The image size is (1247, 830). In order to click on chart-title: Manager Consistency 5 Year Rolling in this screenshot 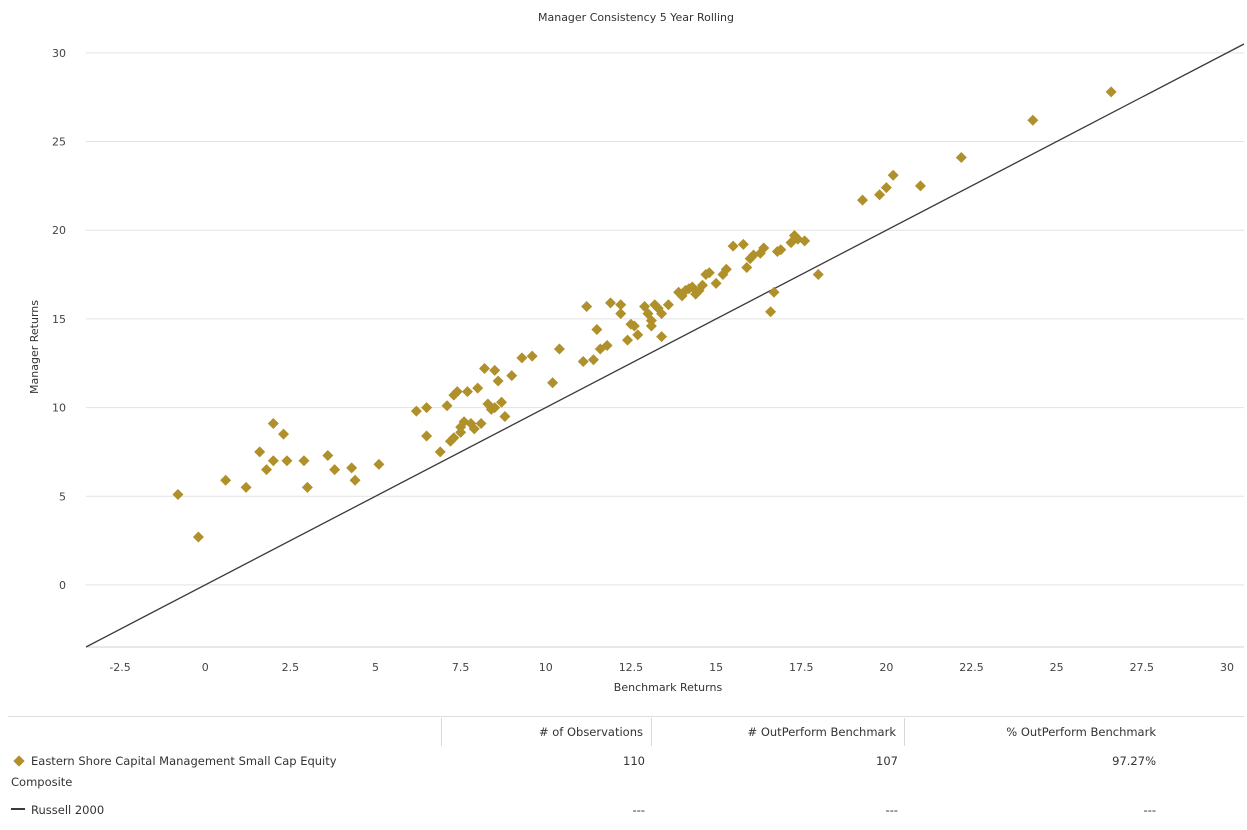, I will do `click(636, 17)`.